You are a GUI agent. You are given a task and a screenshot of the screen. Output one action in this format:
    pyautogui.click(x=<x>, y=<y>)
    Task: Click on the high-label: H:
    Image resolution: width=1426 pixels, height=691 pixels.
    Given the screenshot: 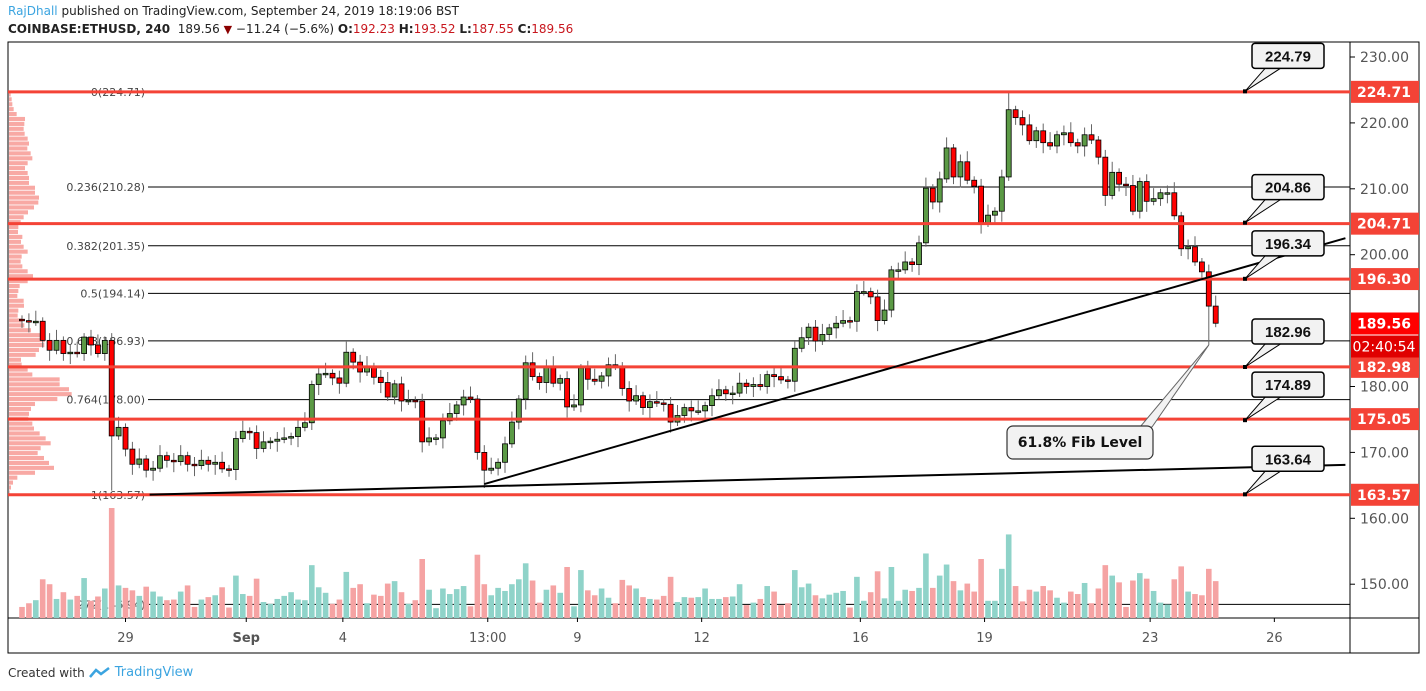 What is the action you would take?
    pyautogui.click(x=406, y=29)
    